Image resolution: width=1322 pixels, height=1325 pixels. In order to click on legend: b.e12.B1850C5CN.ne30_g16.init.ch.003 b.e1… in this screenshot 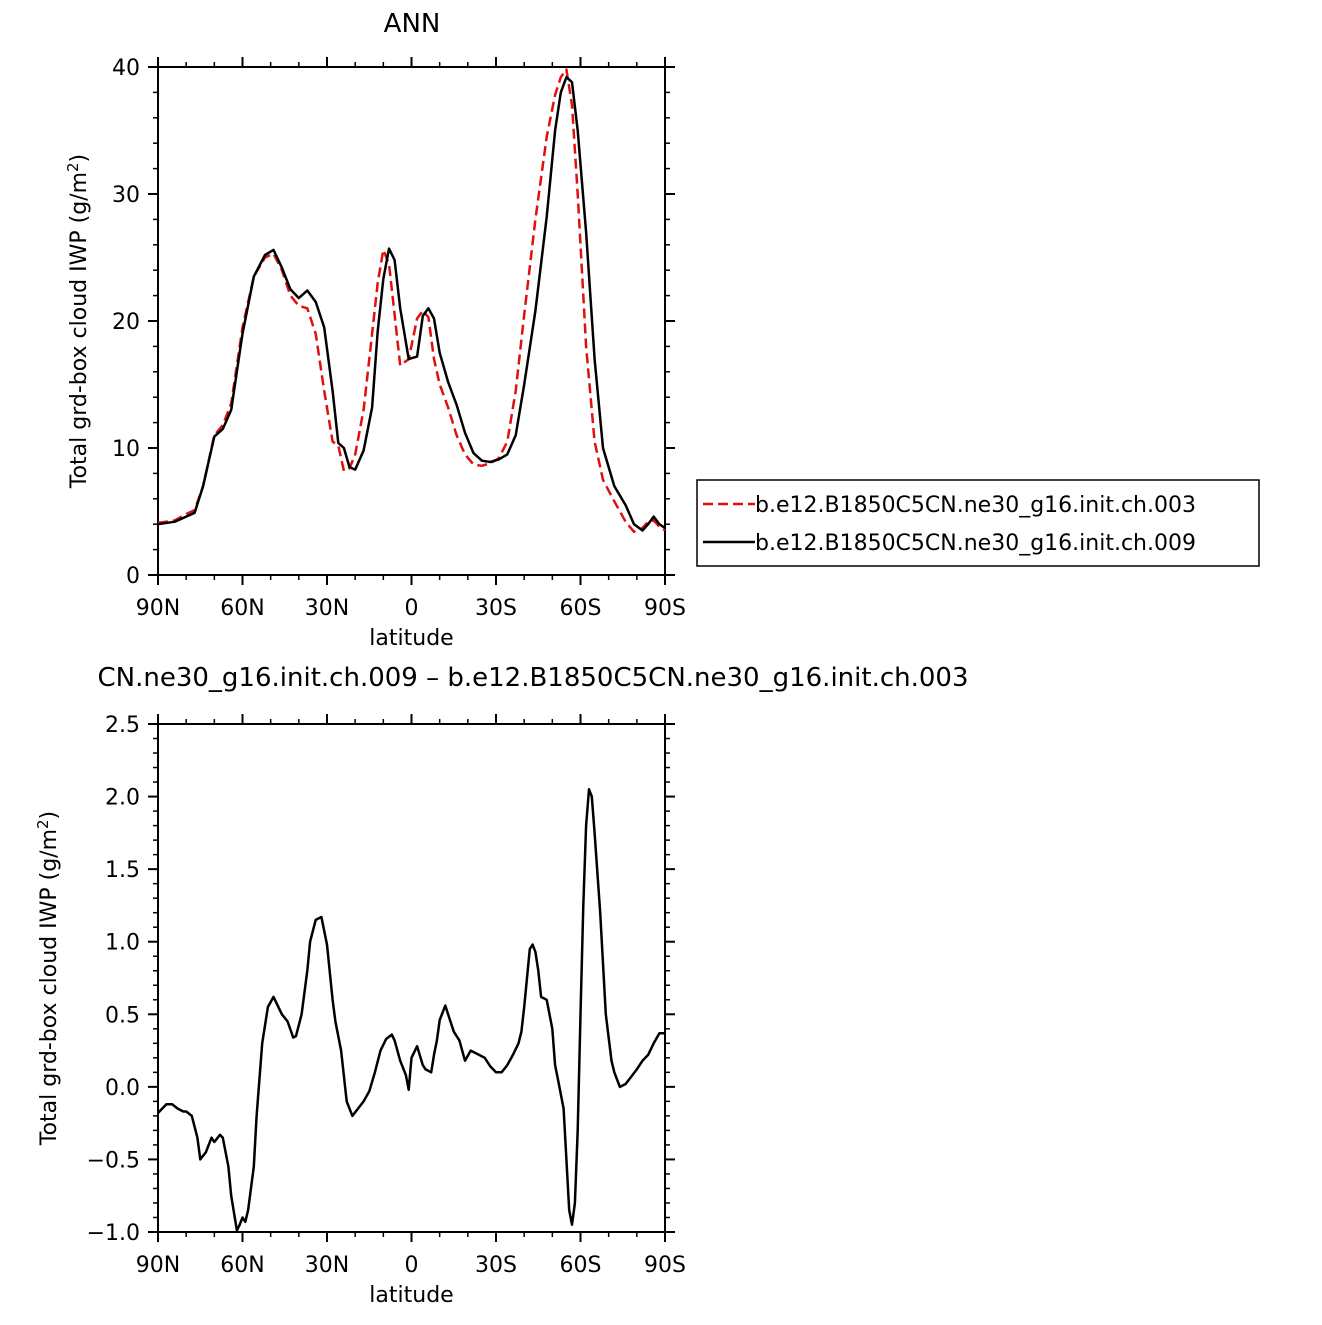, I will do `click(978, 523)`.